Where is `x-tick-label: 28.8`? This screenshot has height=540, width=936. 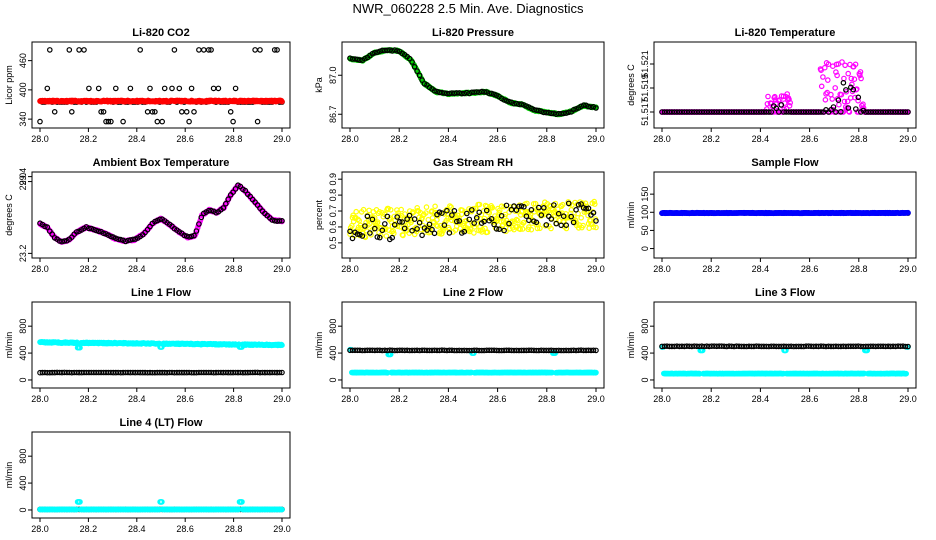 x-tick-label: 28.8 is located at coordinates (547, 399).